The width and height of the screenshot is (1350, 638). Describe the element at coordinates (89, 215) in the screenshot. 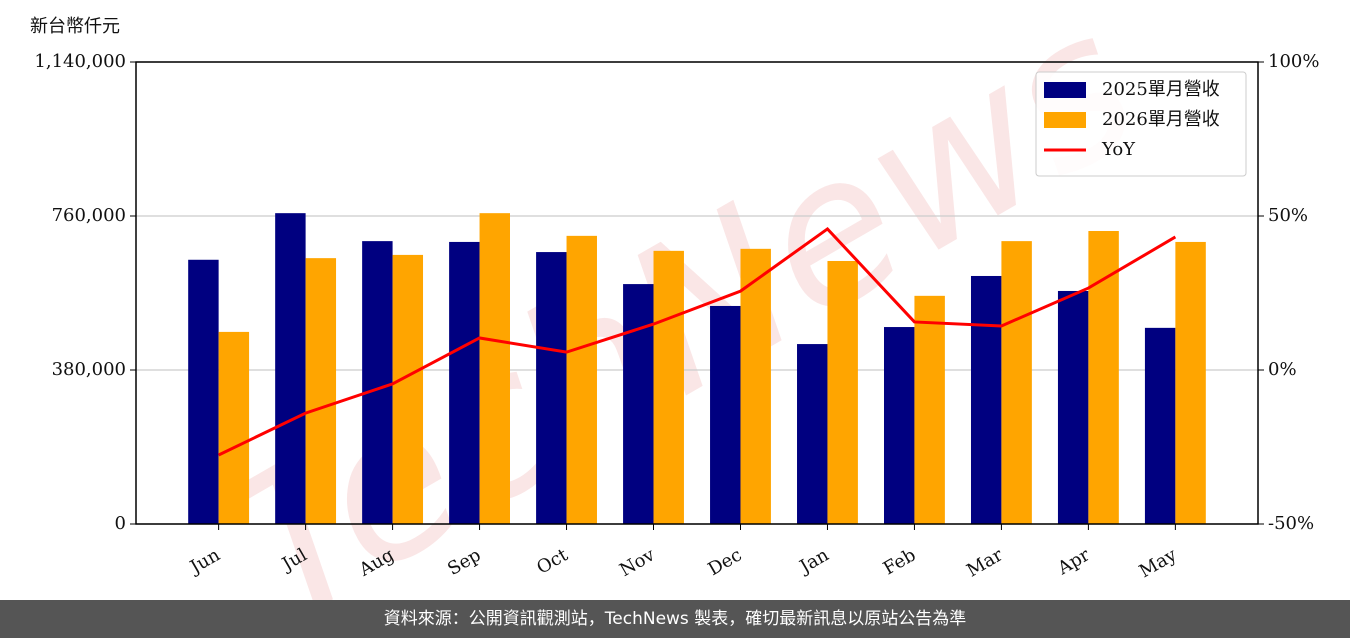

I see `y-tick-label: 760,000` at that location.